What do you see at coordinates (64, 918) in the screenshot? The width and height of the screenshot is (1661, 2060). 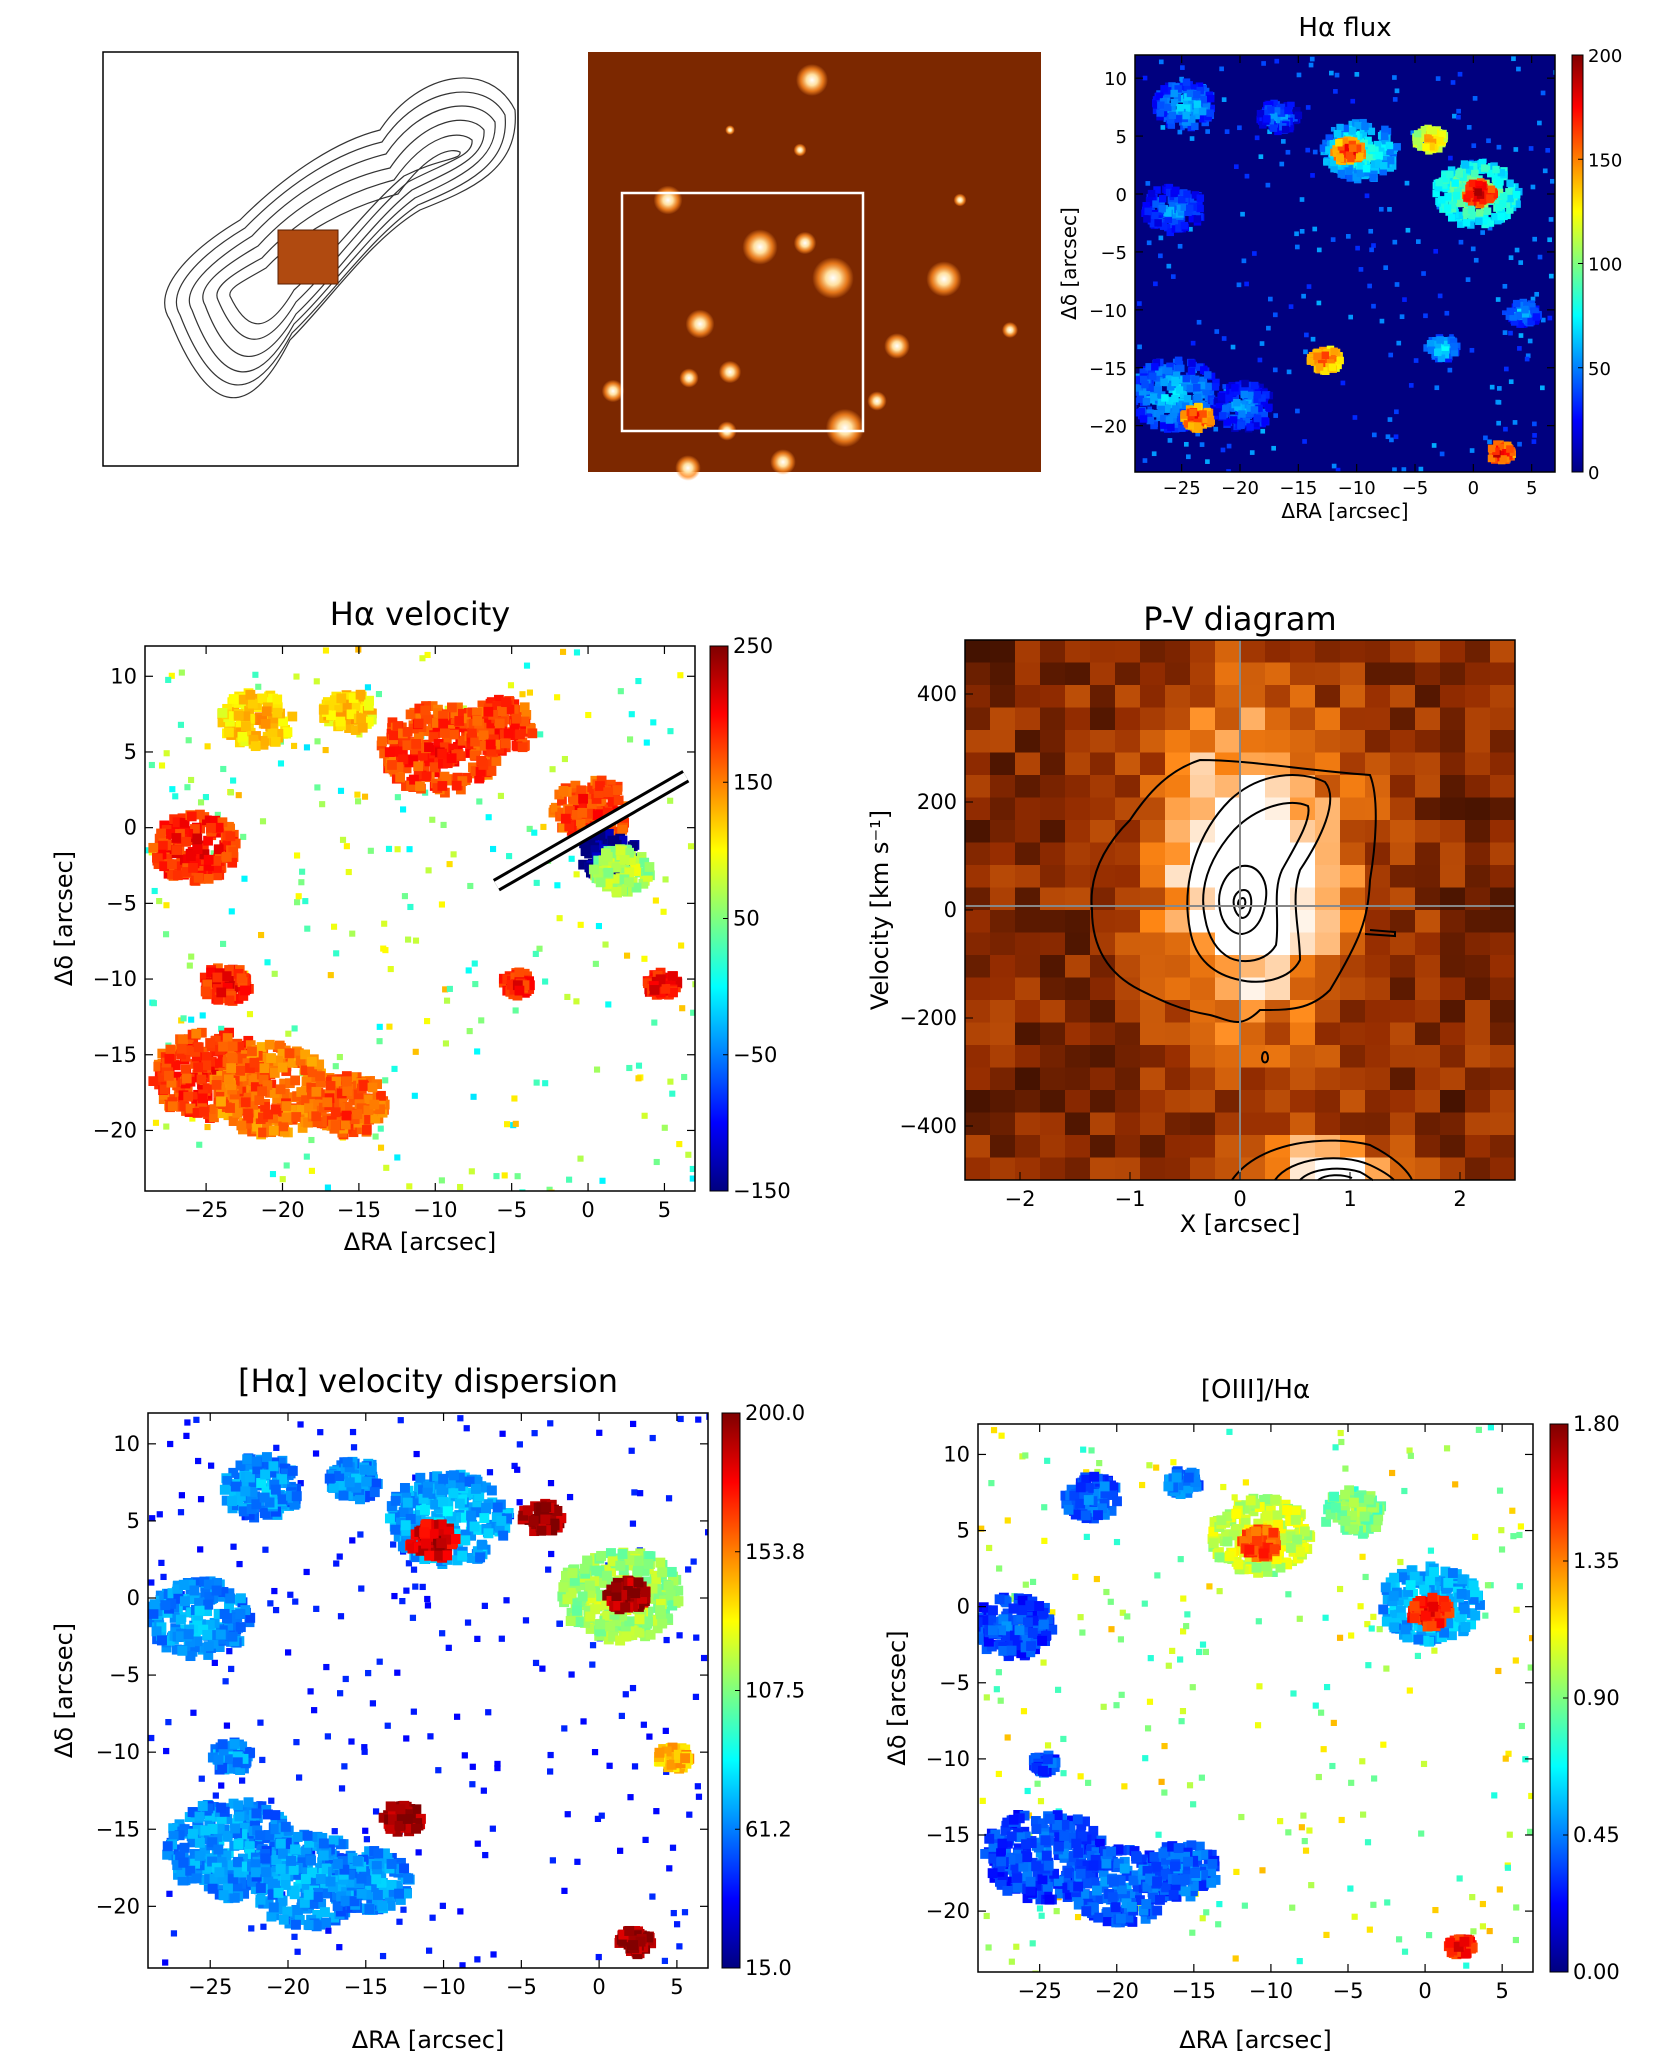 I see `map-ylabel: Δδ [arcsec]` at bounding box center [64, 918].